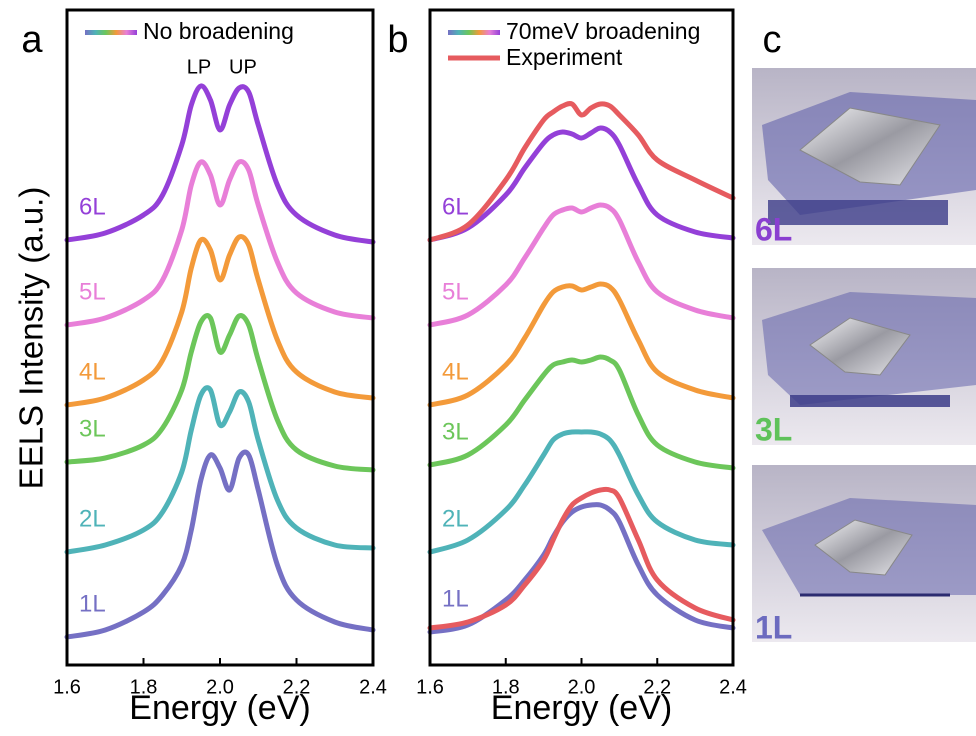 The height and width of the screenshot is (736, 976). What do you see at coordinates (199, 67) in the screenshot?
I see `annotation: LP` at bounding box center [199, 67].